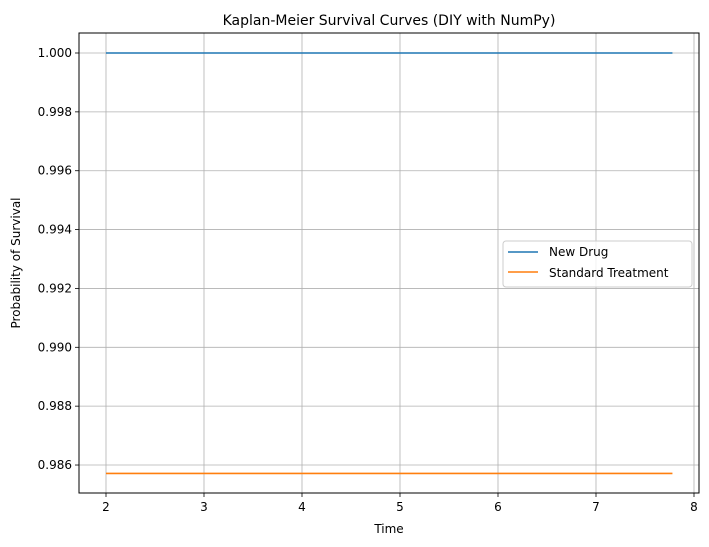 The height and width of the screenshot is (547, 709). I want to click on x-tick-label: 5, so click(400, 507).